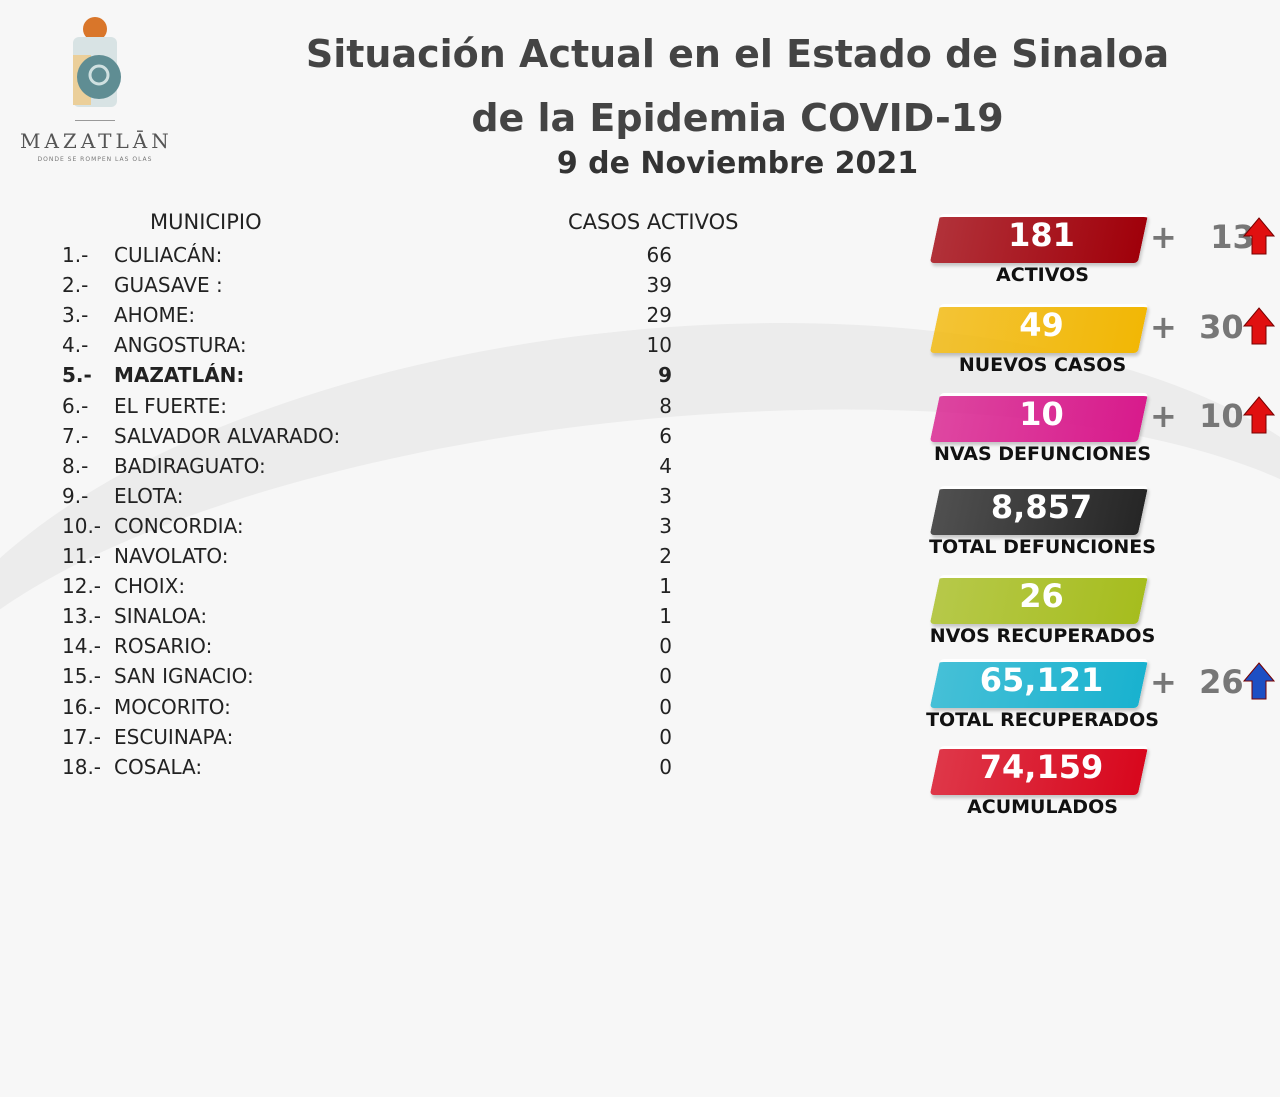  I want to click on row-casos: 39, so click(659, 285).